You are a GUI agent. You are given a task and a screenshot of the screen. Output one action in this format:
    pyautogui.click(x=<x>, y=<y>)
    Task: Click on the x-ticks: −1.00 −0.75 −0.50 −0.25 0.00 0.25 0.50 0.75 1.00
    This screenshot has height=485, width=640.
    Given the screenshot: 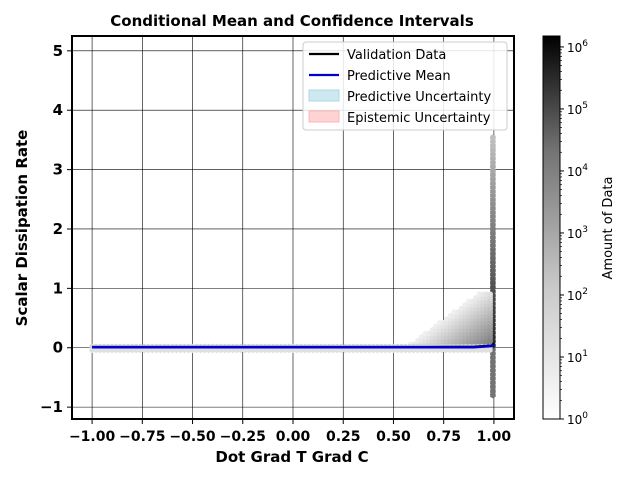 What is the action you would take?
    pyautogui.click(x=290, y=432)
    